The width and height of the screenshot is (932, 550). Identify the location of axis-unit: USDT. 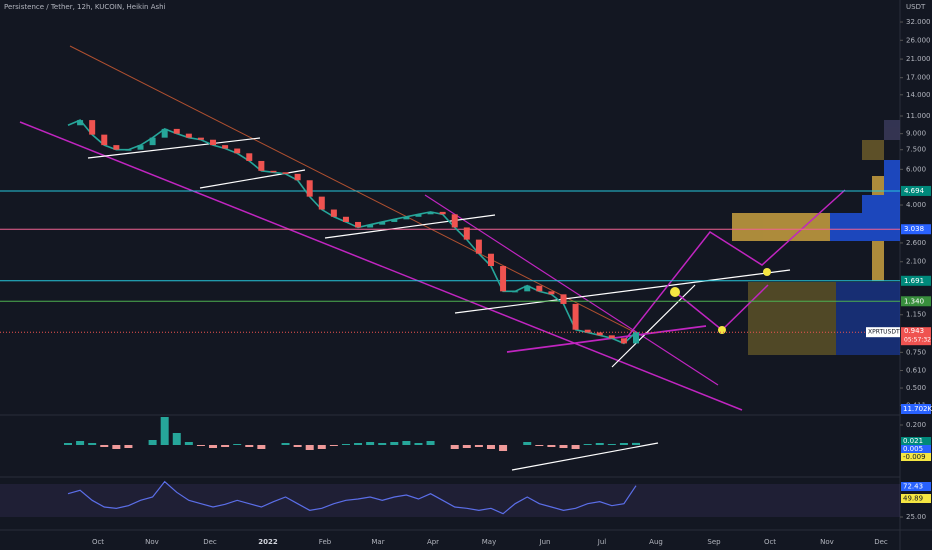
(916, 7).